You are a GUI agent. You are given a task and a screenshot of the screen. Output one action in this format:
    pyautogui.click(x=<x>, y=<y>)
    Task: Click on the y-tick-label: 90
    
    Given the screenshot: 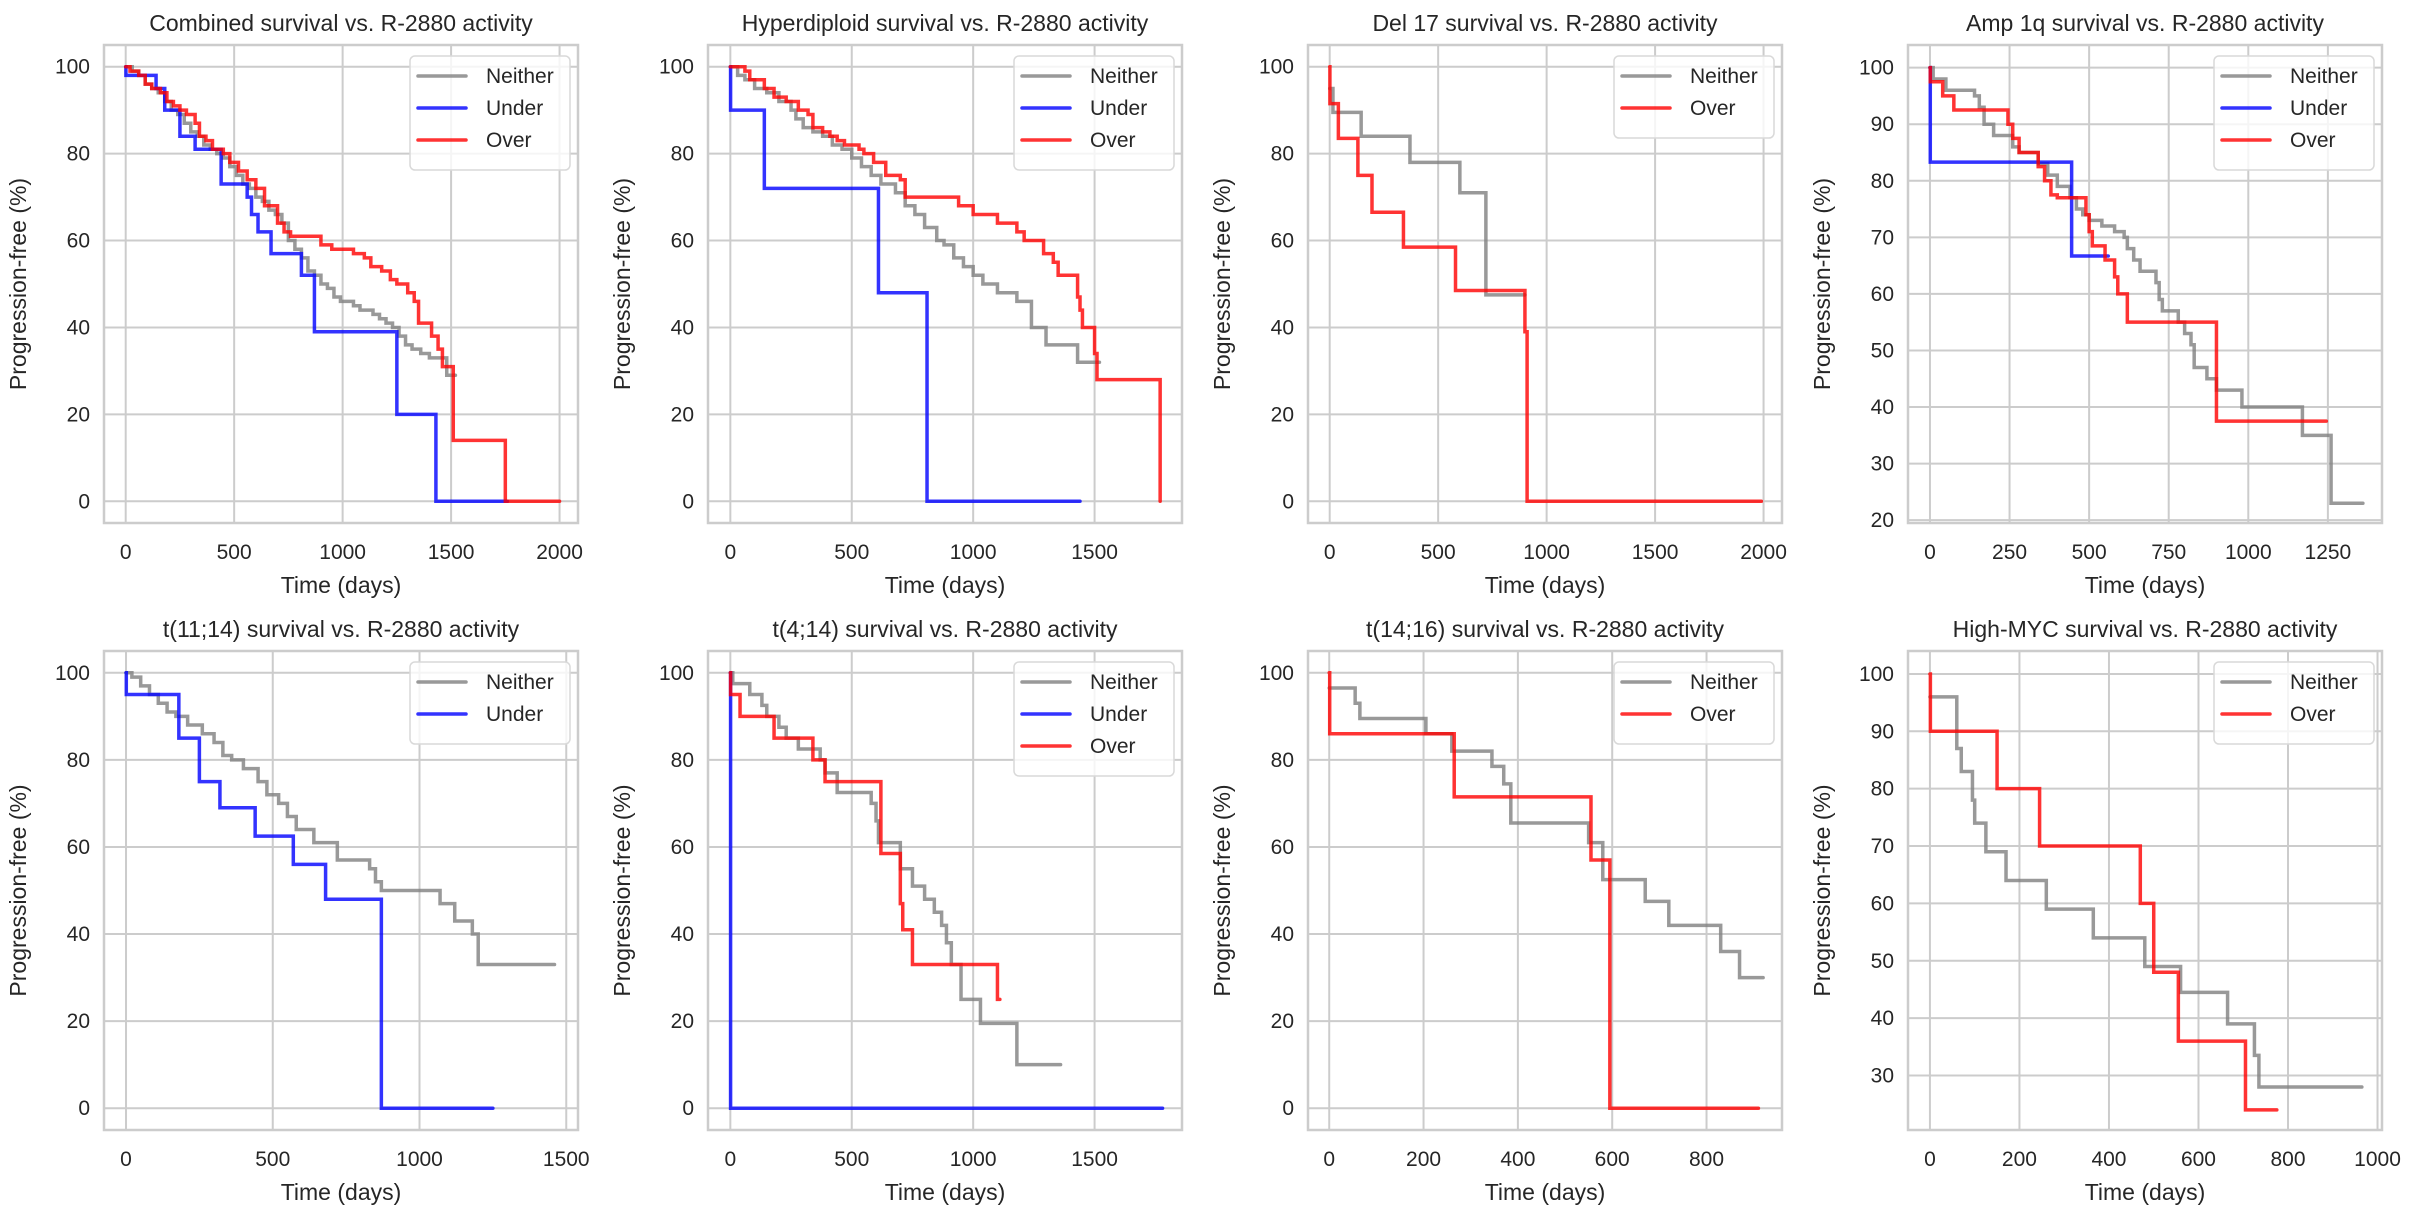 What is the action you would take?
    pyautogui.click(x=1882, y=731)
    